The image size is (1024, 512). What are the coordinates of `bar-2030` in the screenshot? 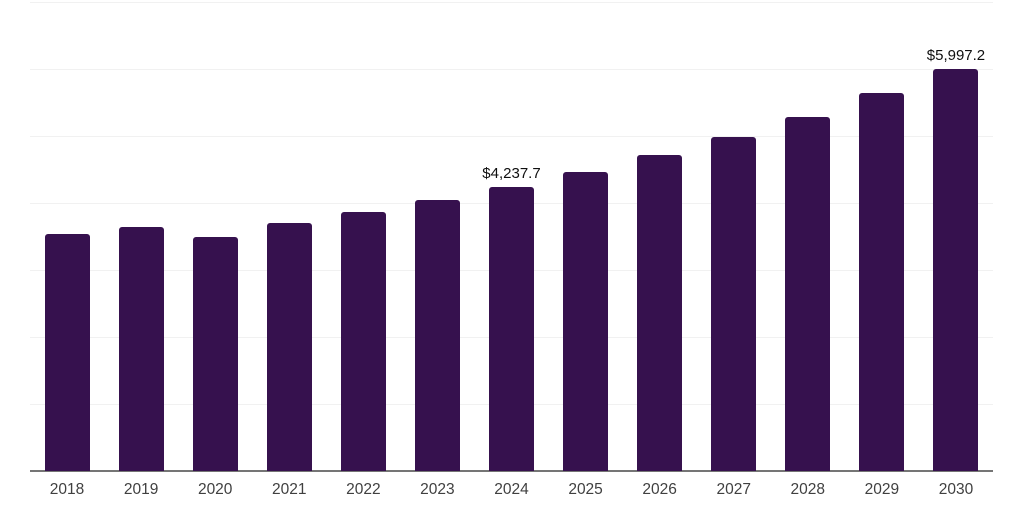 It's located at (956, 270).